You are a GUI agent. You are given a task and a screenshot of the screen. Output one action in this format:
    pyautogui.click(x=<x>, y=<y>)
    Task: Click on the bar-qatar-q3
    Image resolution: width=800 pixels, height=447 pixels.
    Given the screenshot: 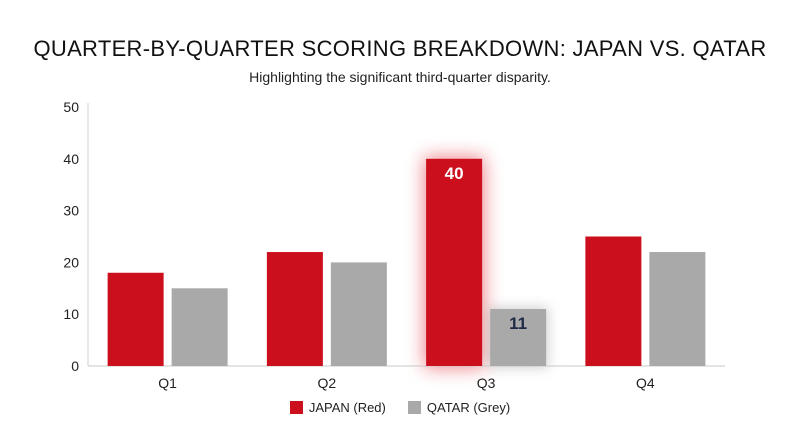 What is the action you would take?
    pyautogui.click(x=518, y=337)
    